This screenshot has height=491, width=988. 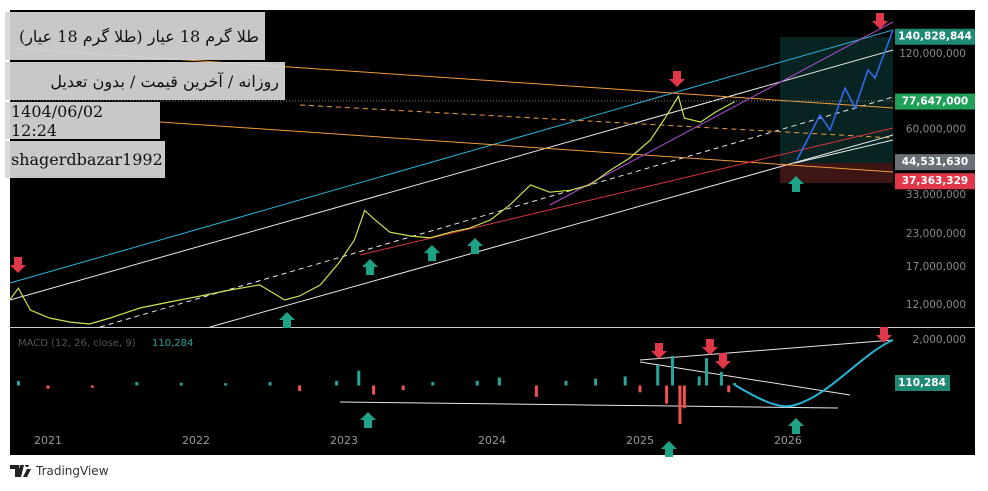 I want to click on author: shagerdbazar1992, so click(x=87, y=159).